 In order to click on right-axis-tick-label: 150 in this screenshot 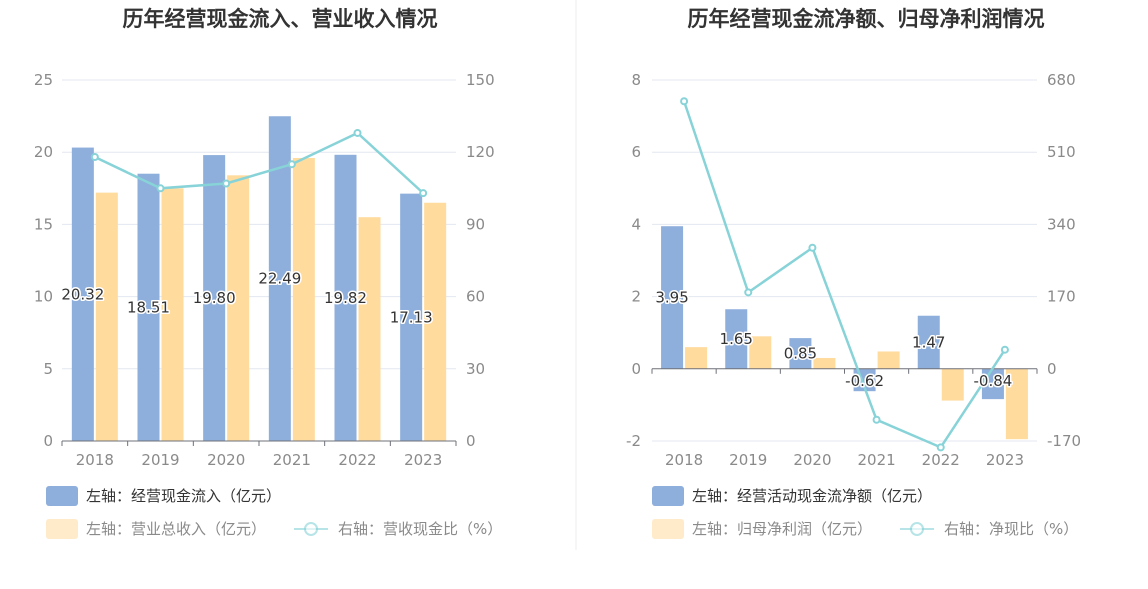, I will do `click(480, 80)`.